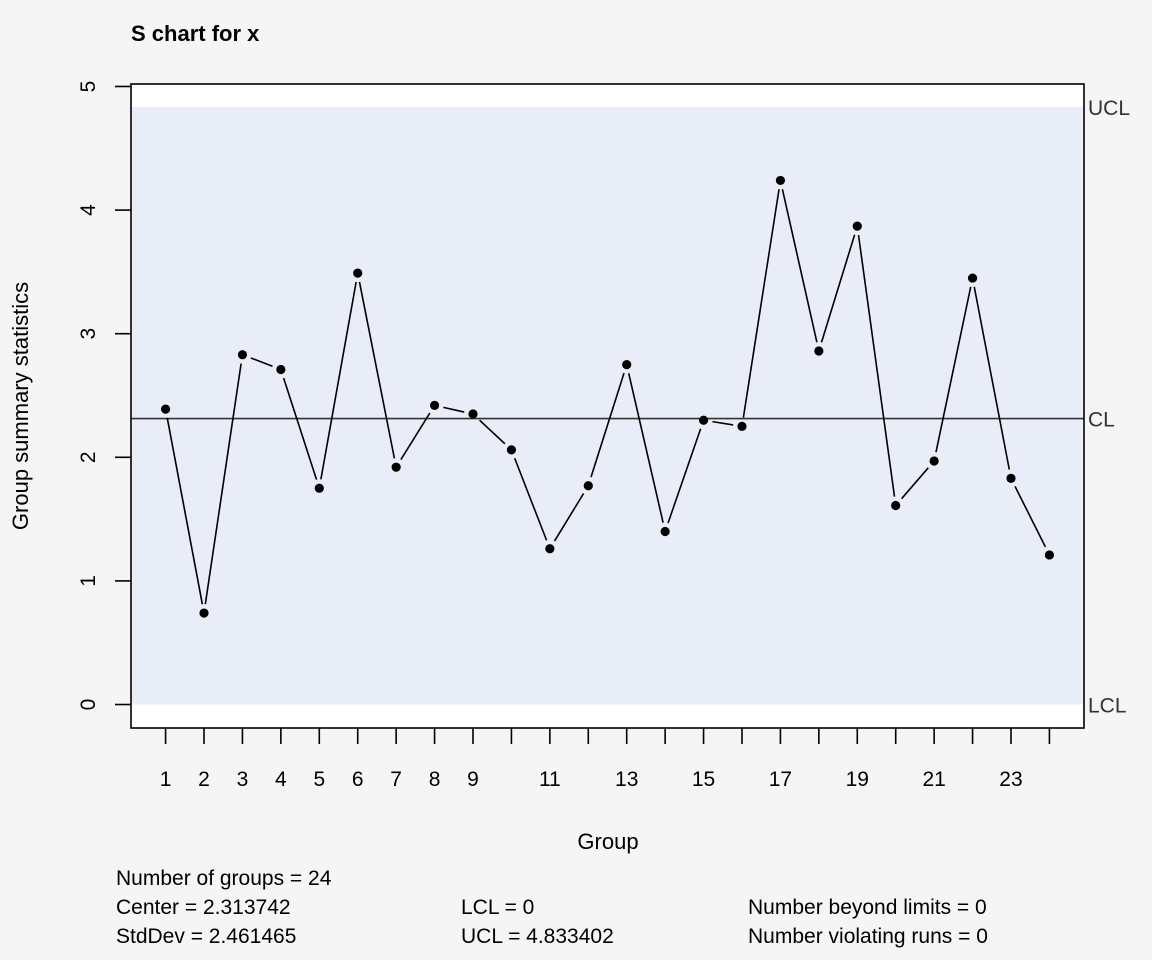  What do you see at coordinates (319, 779) in the screenshot?
I see `x-tick-label: 5` at bounding box center [319, 779].